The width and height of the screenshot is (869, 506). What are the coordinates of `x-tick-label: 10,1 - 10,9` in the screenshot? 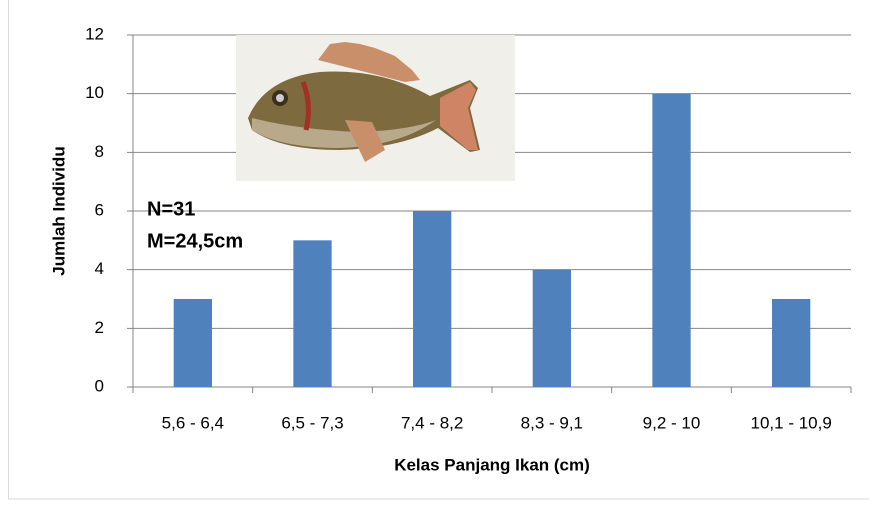 It's located at (791, 422).